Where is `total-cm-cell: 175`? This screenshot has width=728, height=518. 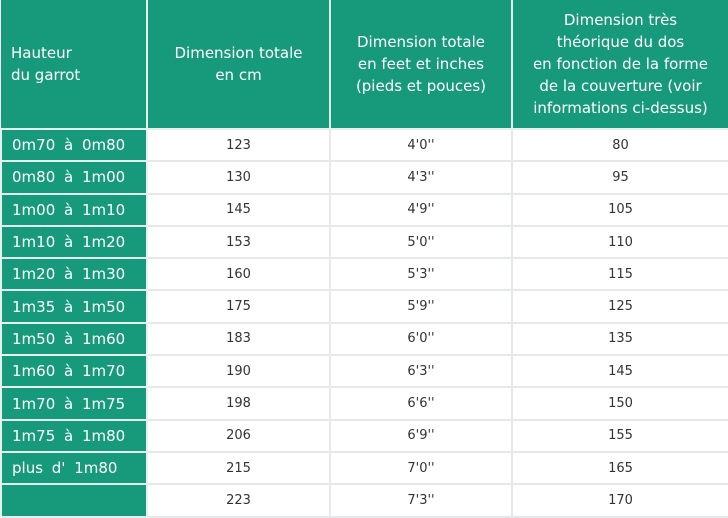 total-cm-cell: 175 is located at coordinates (238, 306).